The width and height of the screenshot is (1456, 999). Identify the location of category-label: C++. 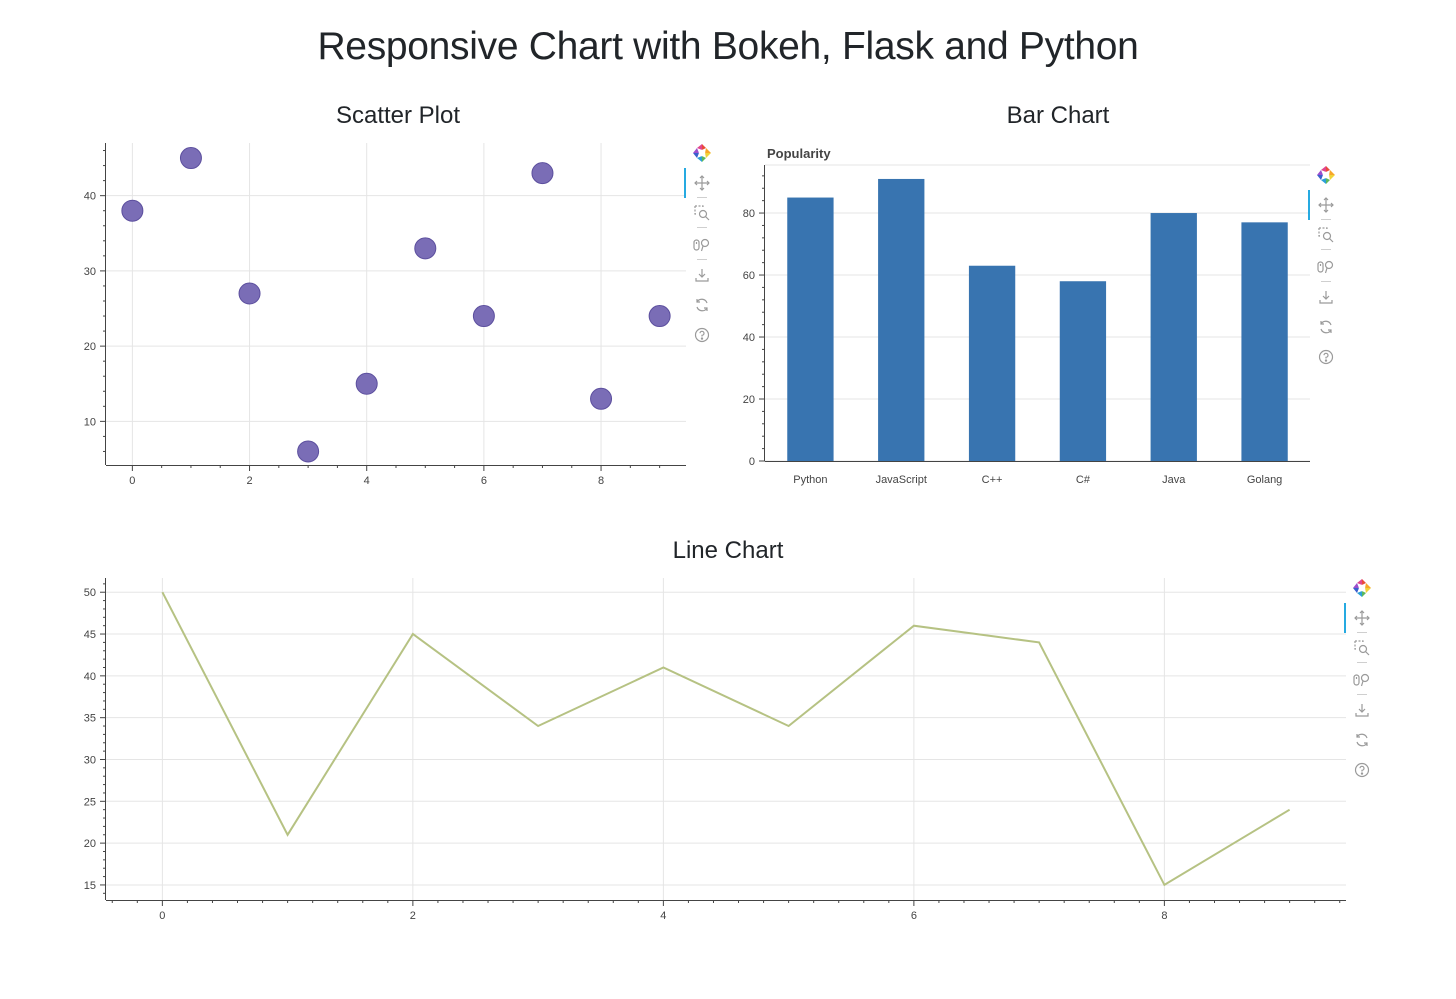
(992, 480).